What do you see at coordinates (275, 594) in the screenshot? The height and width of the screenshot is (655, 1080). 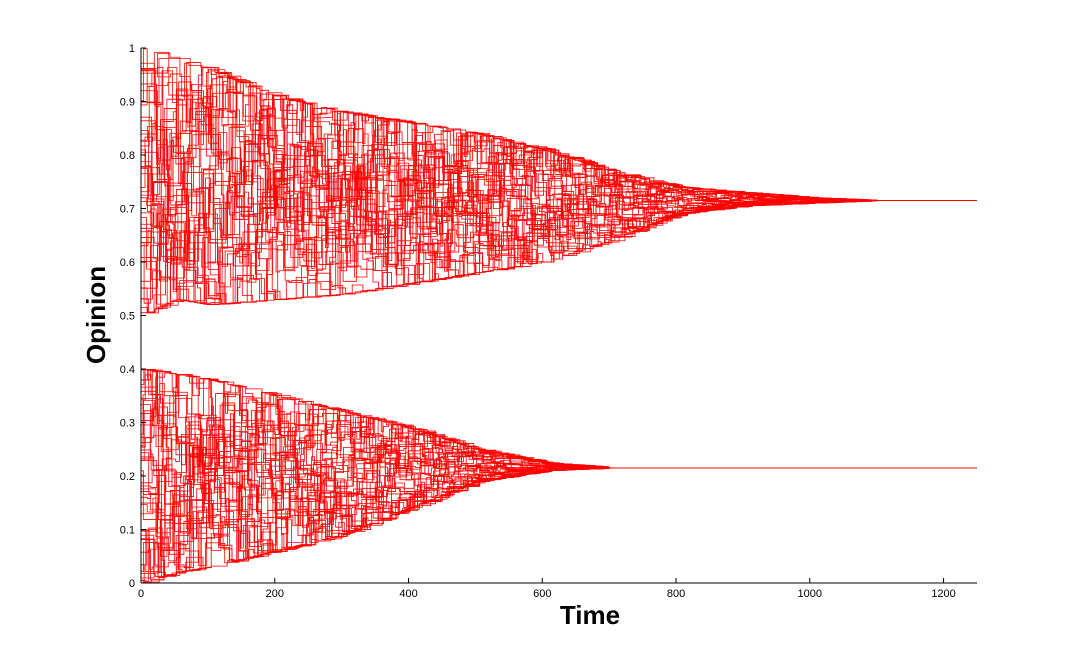 I see `x-tick-label: 200` at bounding box center [275, 594].